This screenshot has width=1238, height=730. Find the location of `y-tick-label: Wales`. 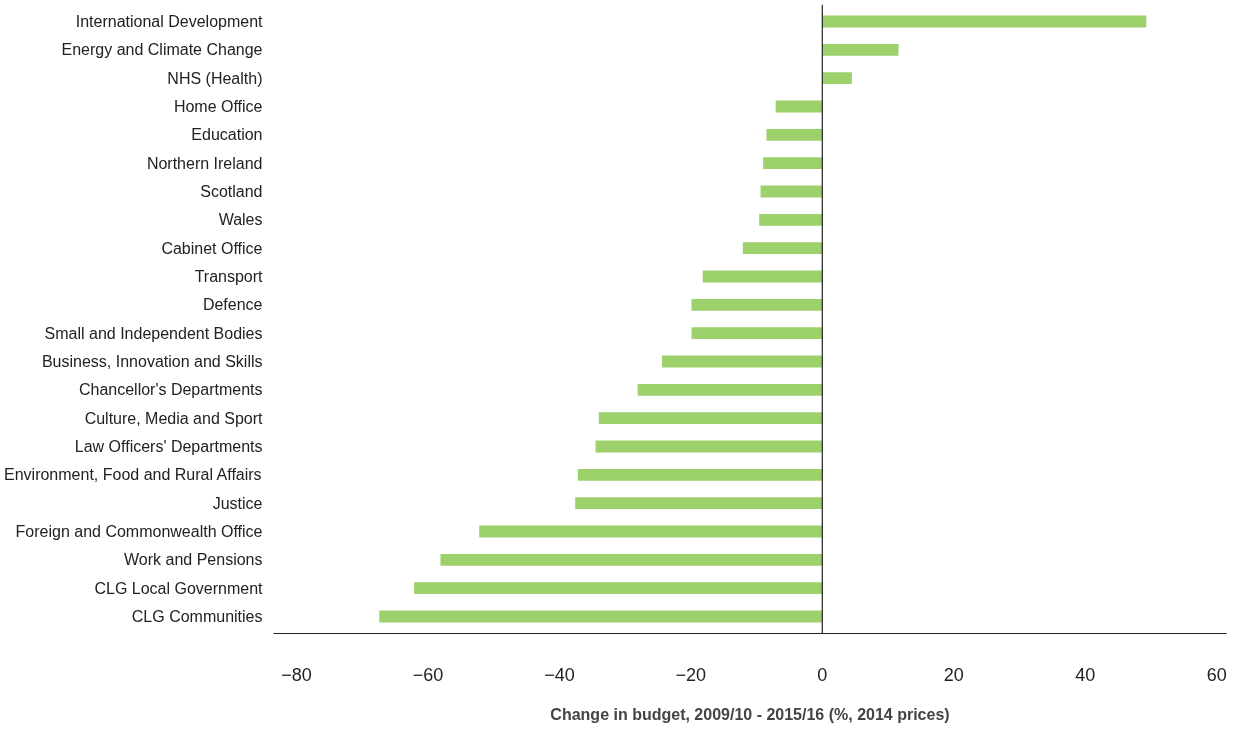

y-tick-label: Wales is located at coordinates (240, 220).